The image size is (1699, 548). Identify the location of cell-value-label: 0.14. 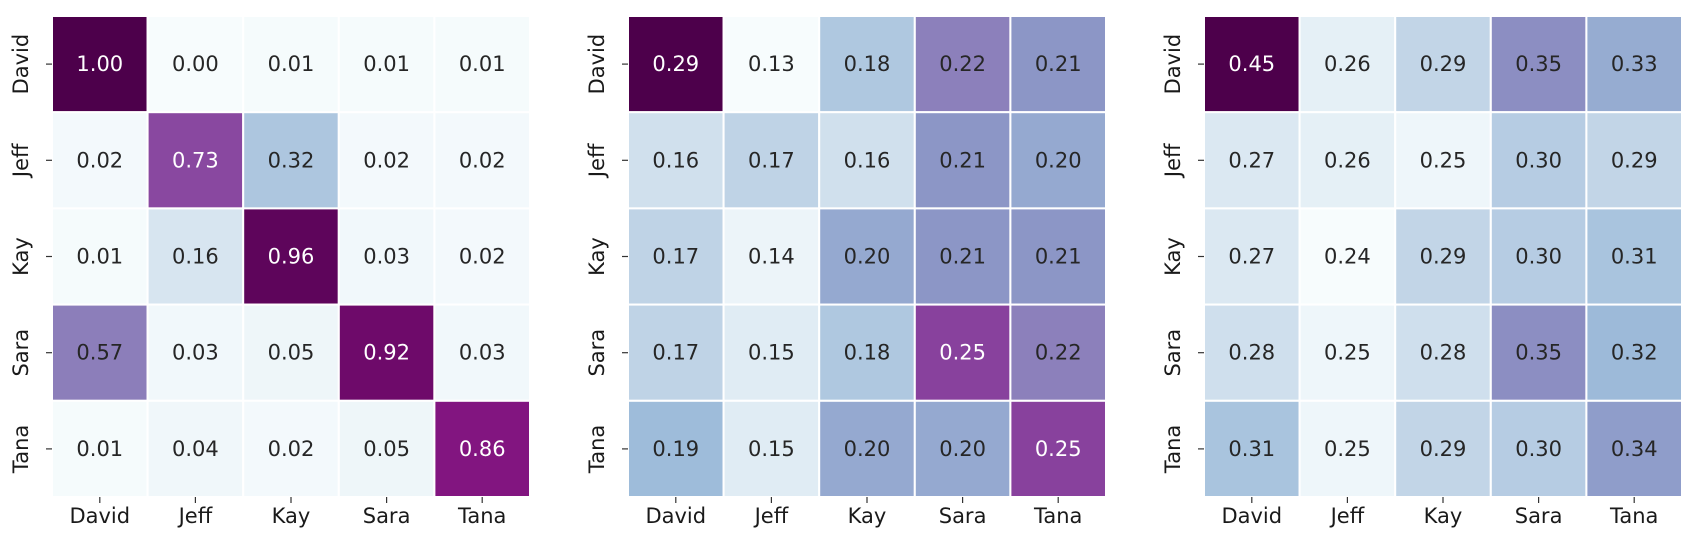
(771, 257).